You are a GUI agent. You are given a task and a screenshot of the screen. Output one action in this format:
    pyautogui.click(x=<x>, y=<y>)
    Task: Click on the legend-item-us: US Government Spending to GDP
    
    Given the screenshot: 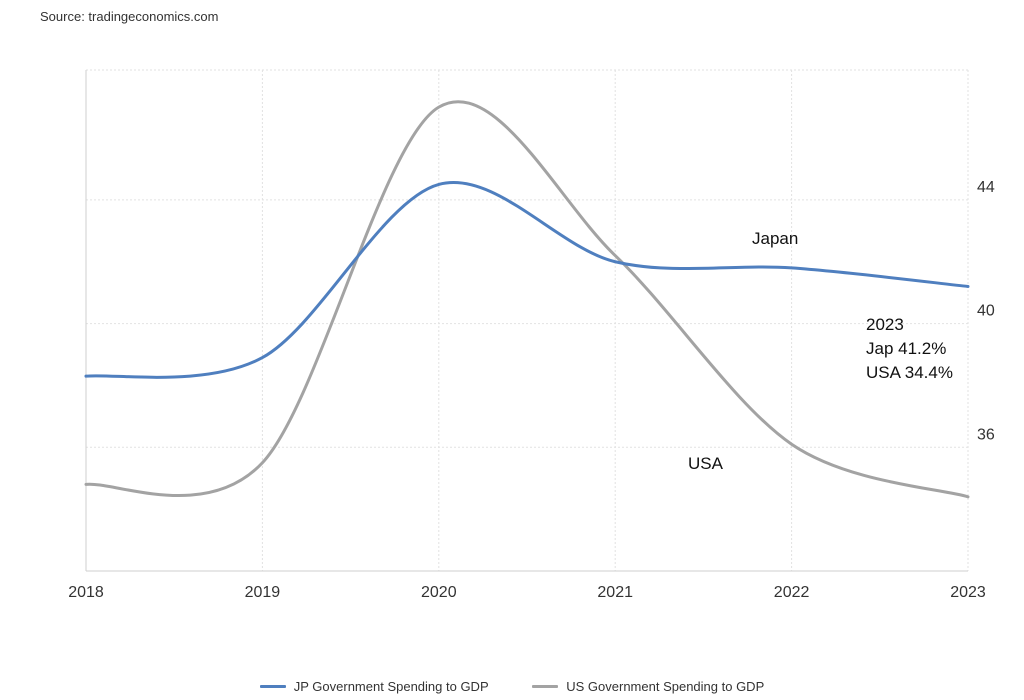 What is the action you would take?
    pyautogui.click(x=648, y=686)
    